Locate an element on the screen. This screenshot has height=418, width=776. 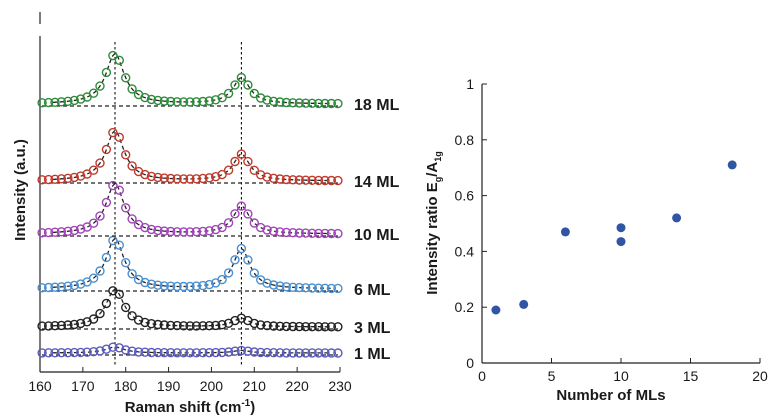
spectra-x-tick-label: 180 is located at coordinates (126, 386).